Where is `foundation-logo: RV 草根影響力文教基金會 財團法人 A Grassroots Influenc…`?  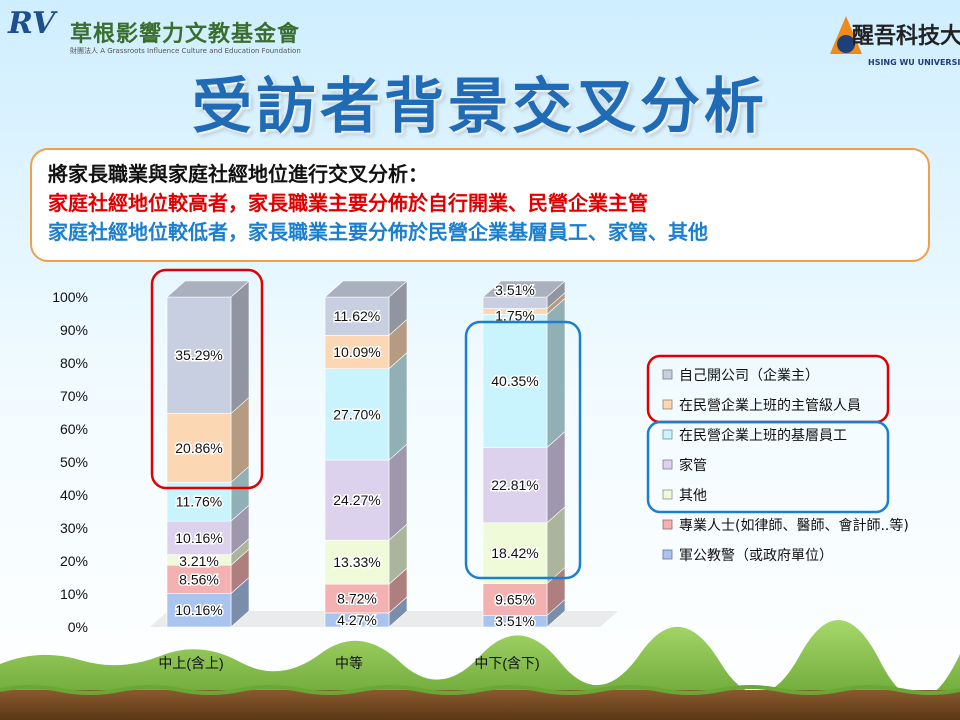
foundation-logo: RV 草根影響力文教基金會 財團法人 A Grassroots Influenc… is located at coordinates (154, 31).